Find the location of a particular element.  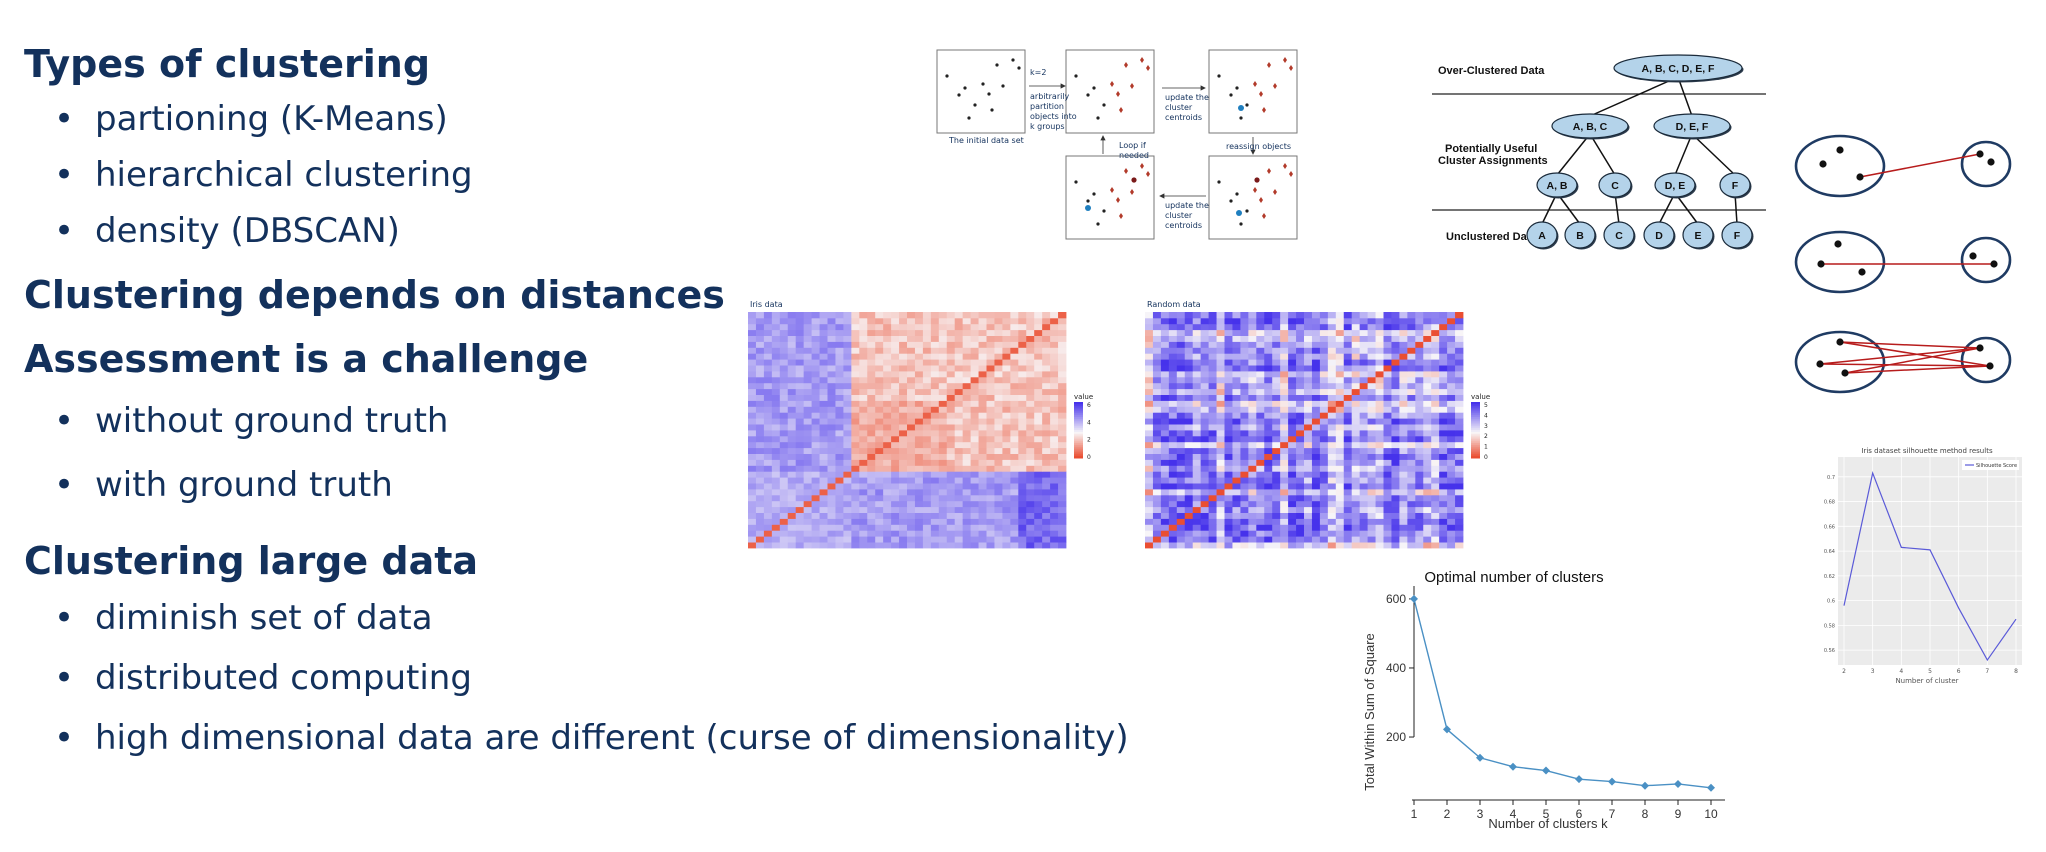

legend-tick-label: 0 is located at coordinates (1486, 457).